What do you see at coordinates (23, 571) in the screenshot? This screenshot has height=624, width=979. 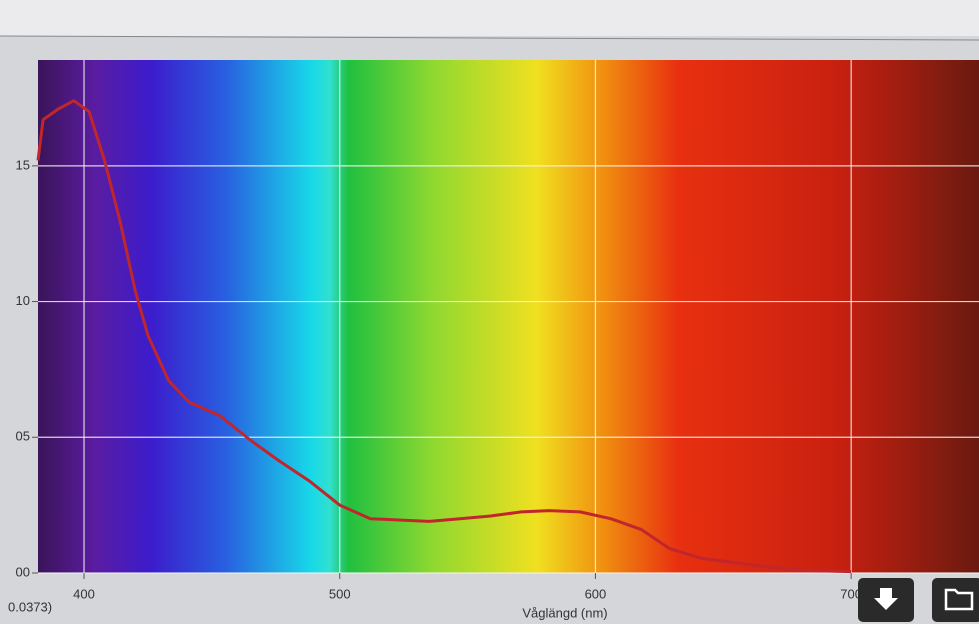 I see `y-tick-label: 00` at bounding box center [23, 571].